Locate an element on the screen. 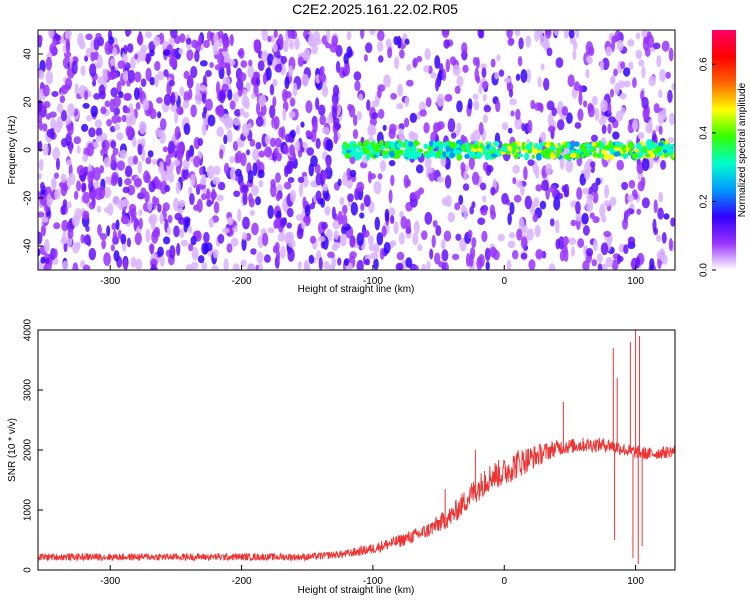 The image size is (750, 605). x-tick-label: 0 is located at coordinates (504, 581).